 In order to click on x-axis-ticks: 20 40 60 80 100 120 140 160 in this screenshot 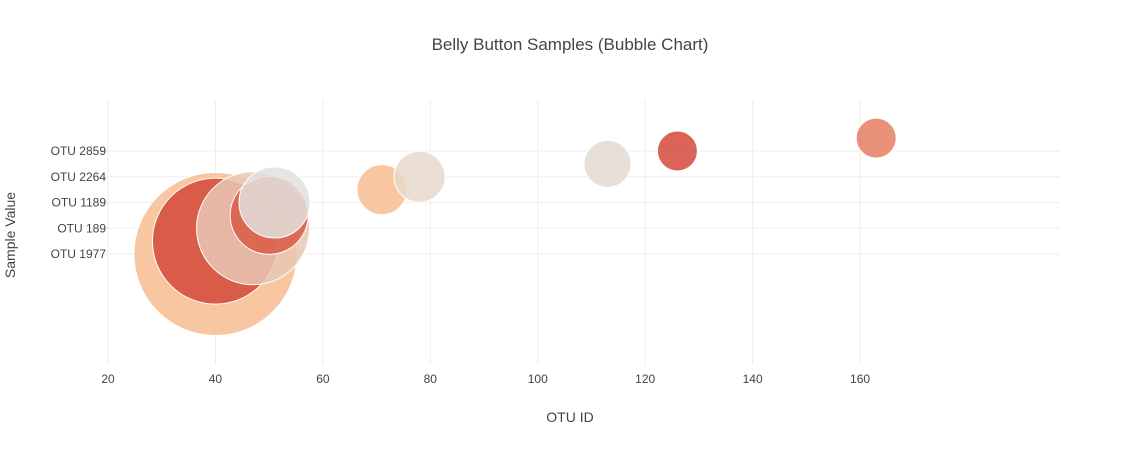, I will do `click(485, 379)`.